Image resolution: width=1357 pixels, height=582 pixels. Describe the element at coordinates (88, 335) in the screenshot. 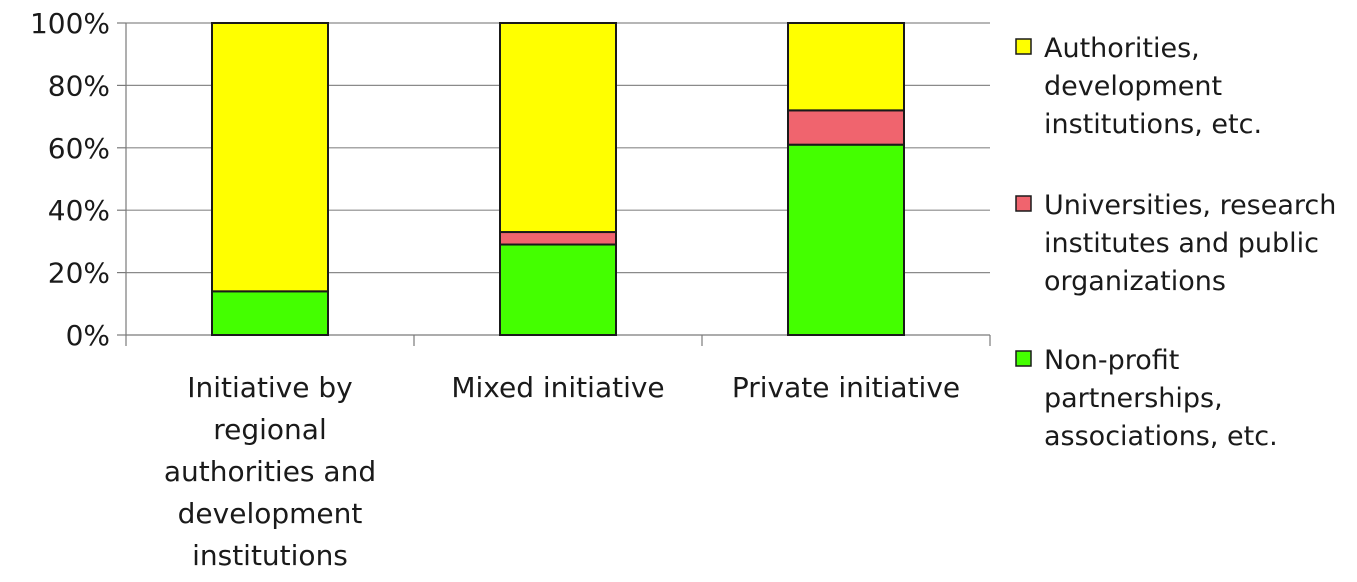

I see `y-tick-label: 0%` at that location.